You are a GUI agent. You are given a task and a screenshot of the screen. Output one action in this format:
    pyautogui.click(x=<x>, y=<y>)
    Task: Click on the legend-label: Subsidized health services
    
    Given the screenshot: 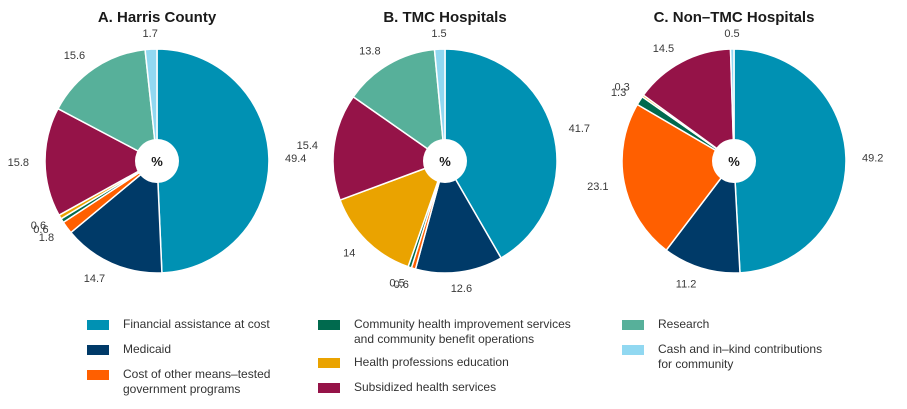 What is the action you would take?
    pyautogui.click(x=425, y=387)
    